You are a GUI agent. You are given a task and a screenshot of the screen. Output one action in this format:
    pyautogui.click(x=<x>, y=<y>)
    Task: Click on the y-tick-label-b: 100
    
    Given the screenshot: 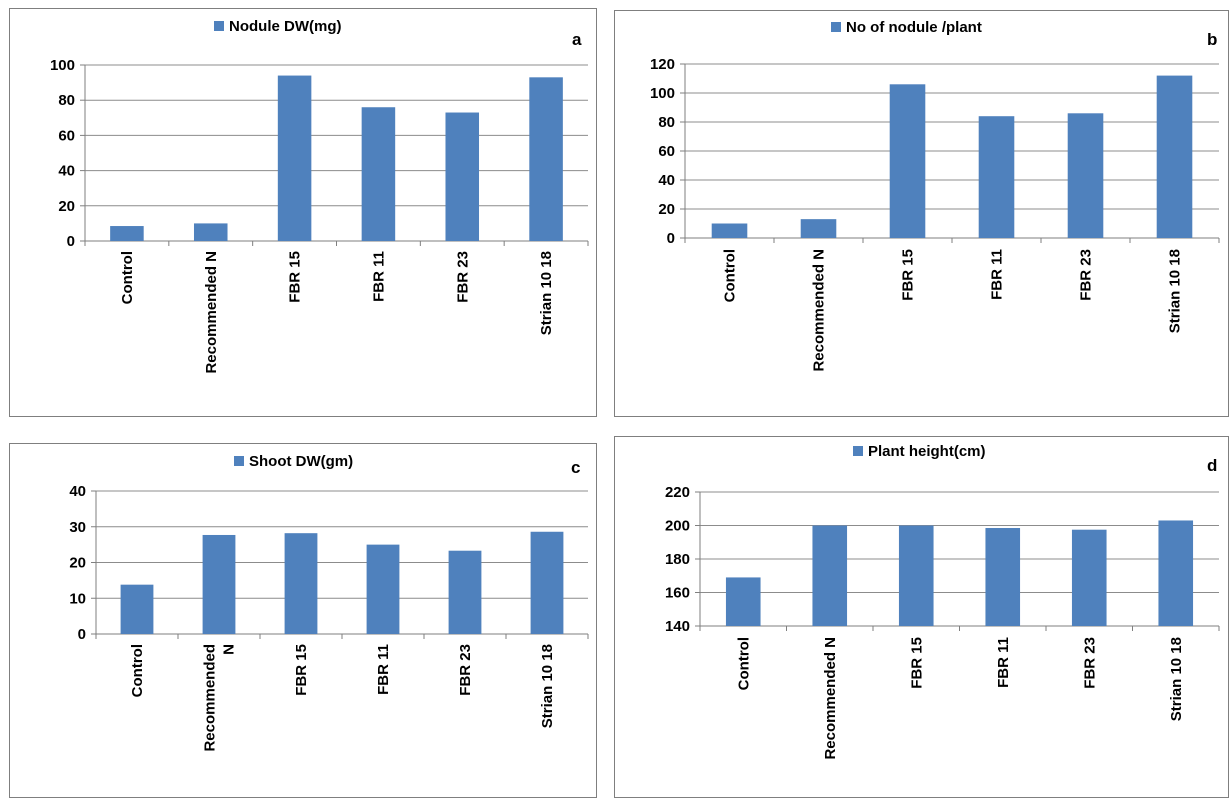 What is the action you would take?
    pyautogui.click(x=662, y=93)
    